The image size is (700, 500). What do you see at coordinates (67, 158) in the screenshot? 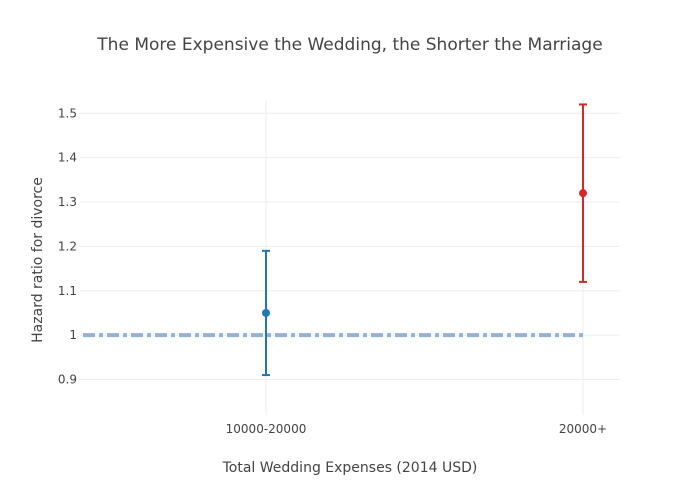
I see `y-tick-label: 1.4` at bounding box center [67, 158].